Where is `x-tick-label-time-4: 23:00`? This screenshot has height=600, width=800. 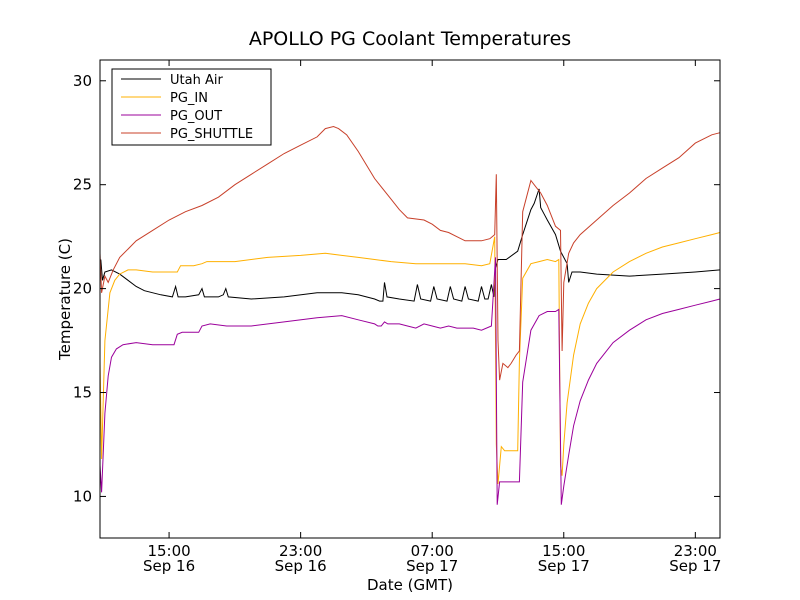 x-tick-label-time-4: 23:00 is located at coordinates (695, 551).